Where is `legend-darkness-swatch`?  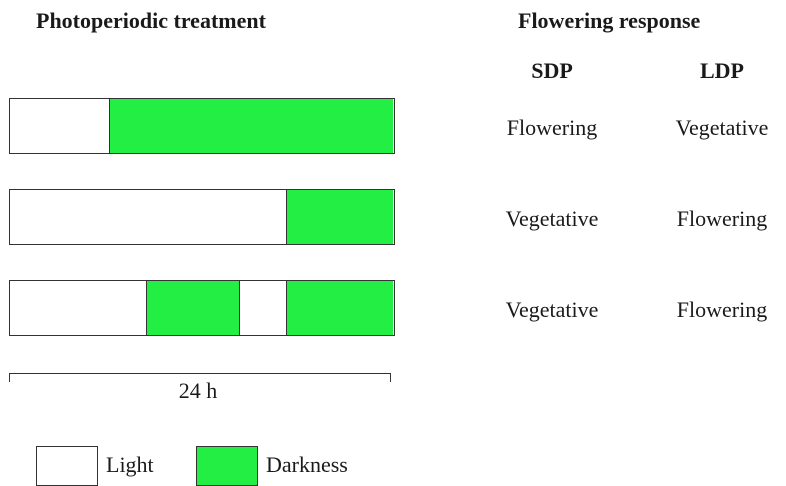
legend-darkness-swatch is located at coordinates (227, 466).